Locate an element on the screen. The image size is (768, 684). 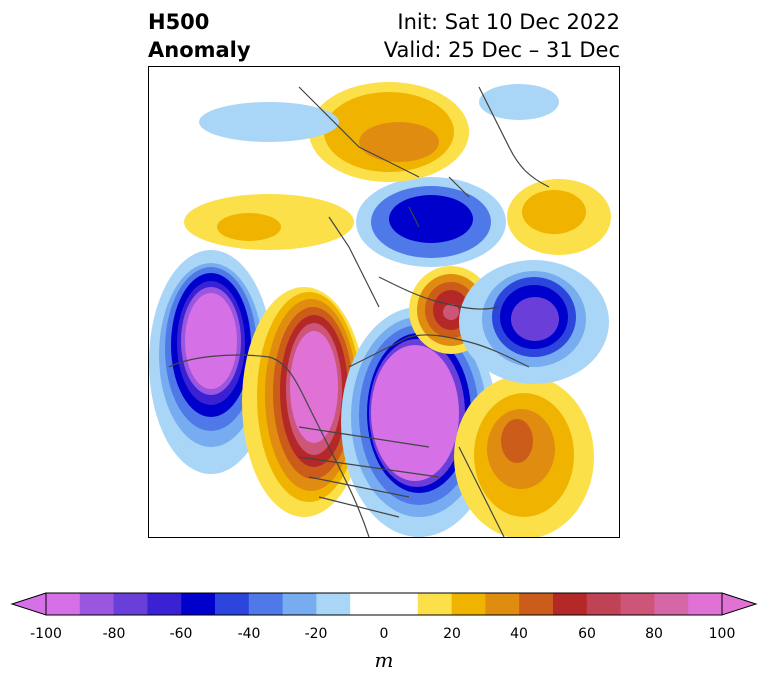
positive-anomaly-greenland-core is located at coordinates (451, 312).